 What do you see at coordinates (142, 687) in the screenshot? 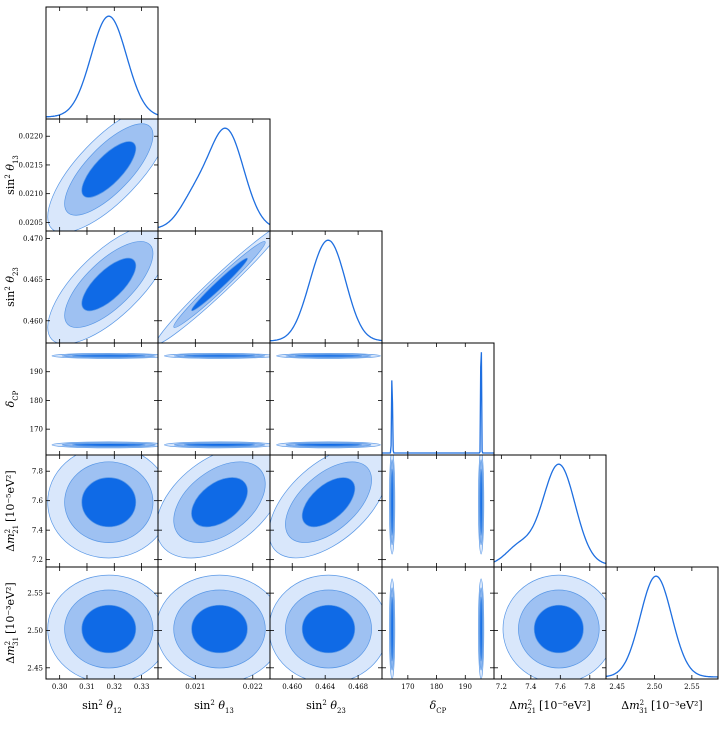
I see `x-tick-label: 0.33` at bounding box center [142, 687].